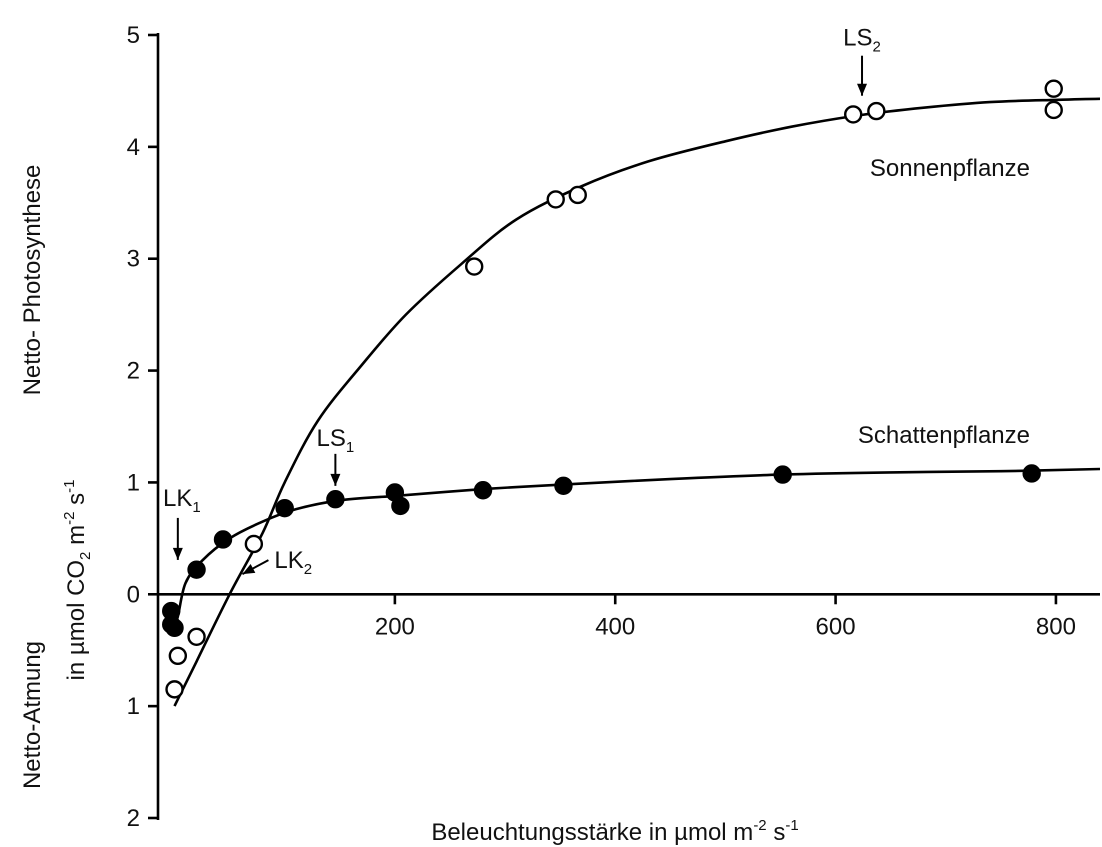 The image size is (1102, 847). What do you see at coordinates (592, 832) in the screenshot?
I see `x-axis-title-text: Beleuchtungsstärke in µmol m` at bounding box center [592, 832].